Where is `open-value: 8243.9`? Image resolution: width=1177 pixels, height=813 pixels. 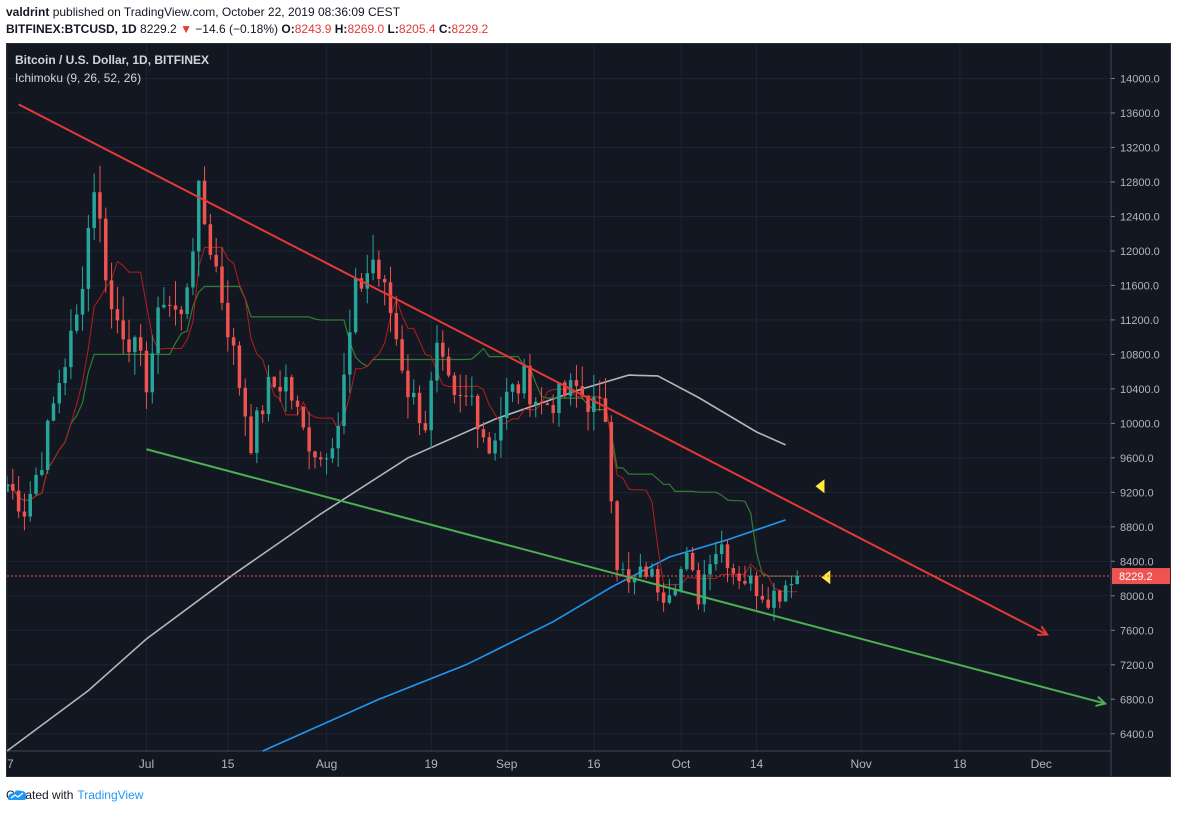
open-value: 8243.9 is located at coordinates (313, 29).